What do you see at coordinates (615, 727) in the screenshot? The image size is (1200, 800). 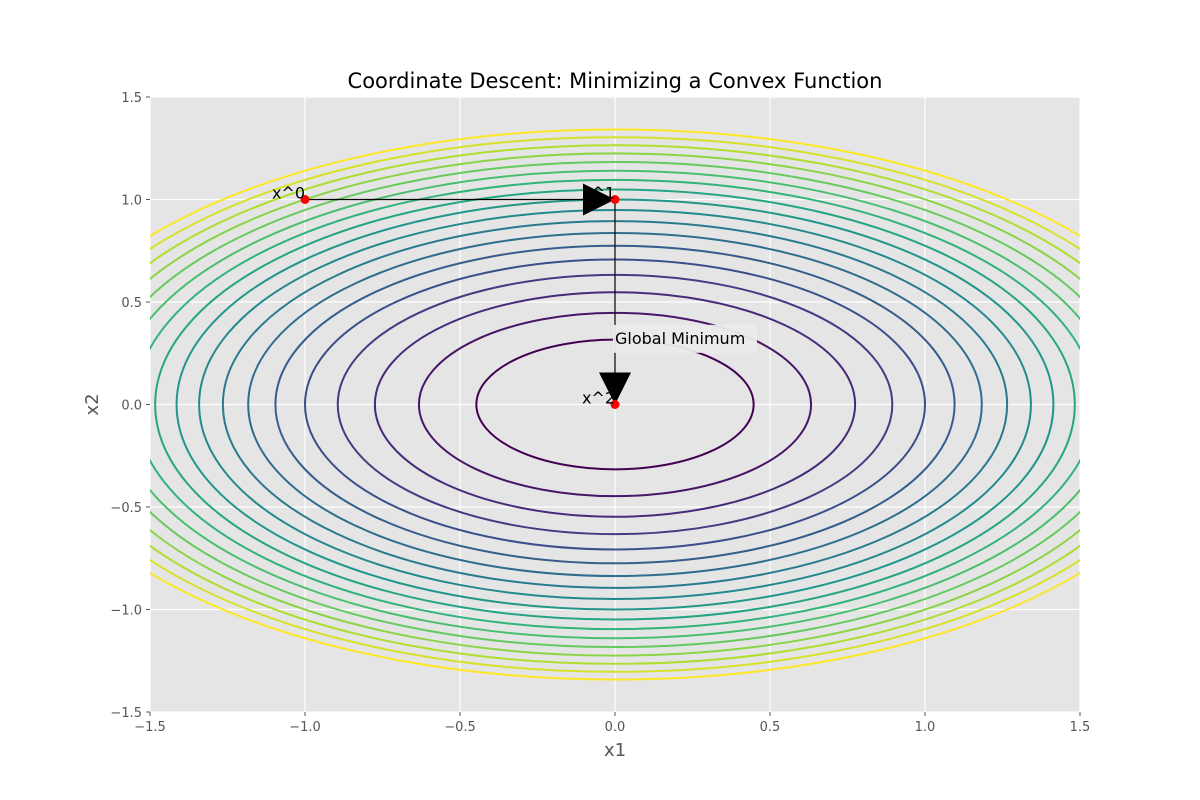 I see `x-tick-label-3: 0.0` at bounding box center [615, 727].